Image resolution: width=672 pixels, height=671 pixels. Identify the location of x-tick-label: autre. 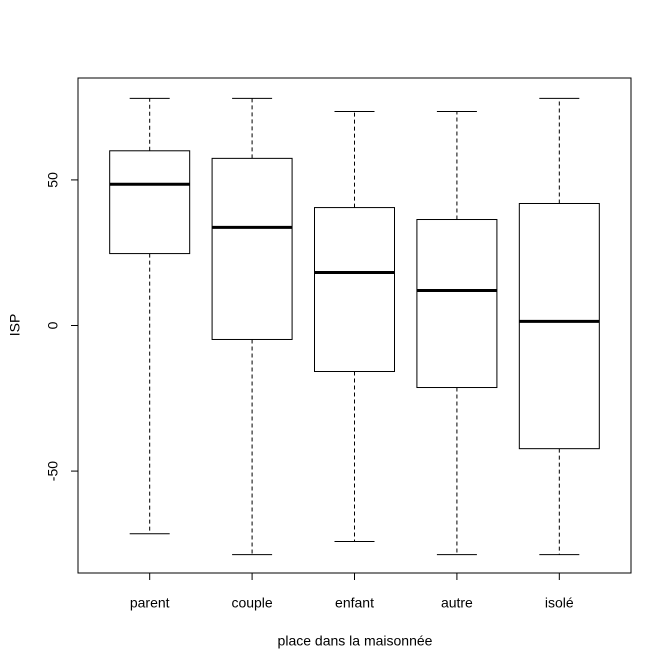
(457, 603).